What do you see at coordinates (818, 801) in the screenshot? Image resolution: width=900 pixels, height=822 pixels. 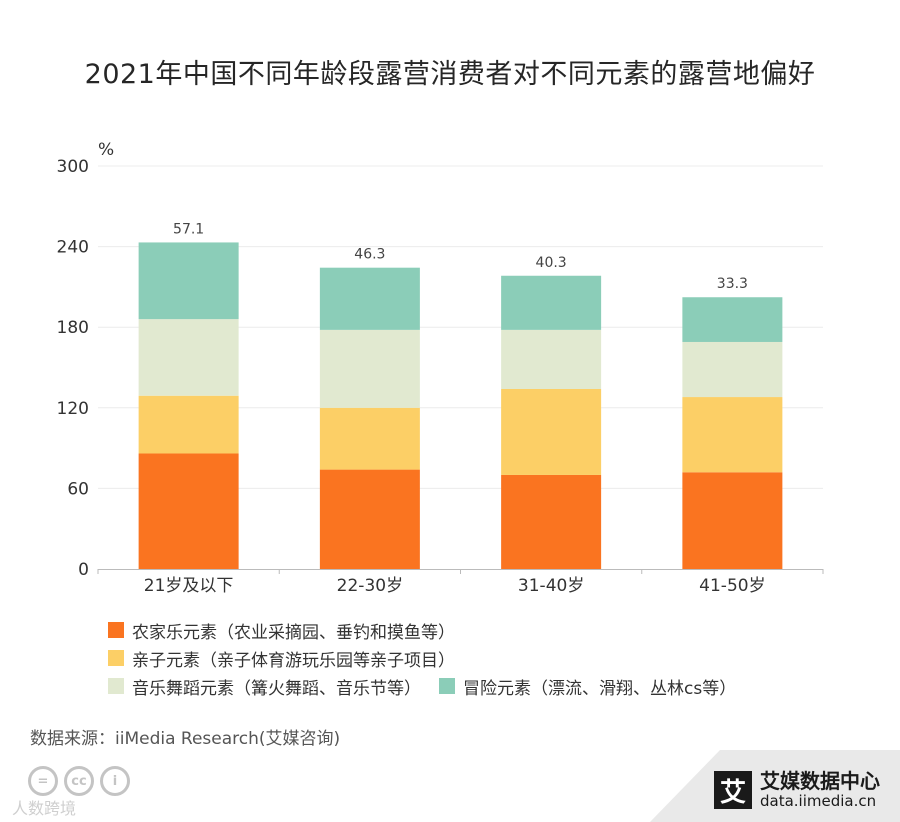 I see `brand-url: data.iimedia.cn` at bounding box center [818, 801].